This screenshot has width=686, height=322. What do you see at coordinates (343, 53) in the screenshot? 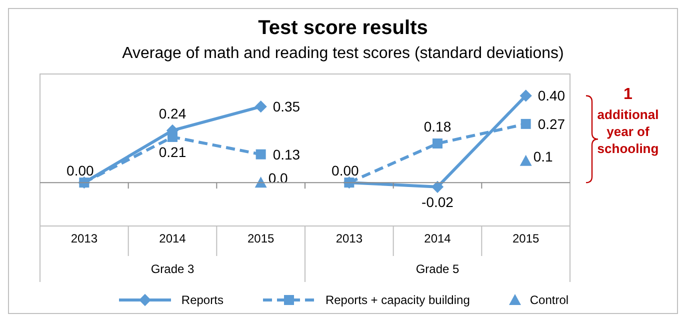
I see `chart-subtitle: Average of math and reading test scores (standard deviations)` at bounding box center [343, 53].